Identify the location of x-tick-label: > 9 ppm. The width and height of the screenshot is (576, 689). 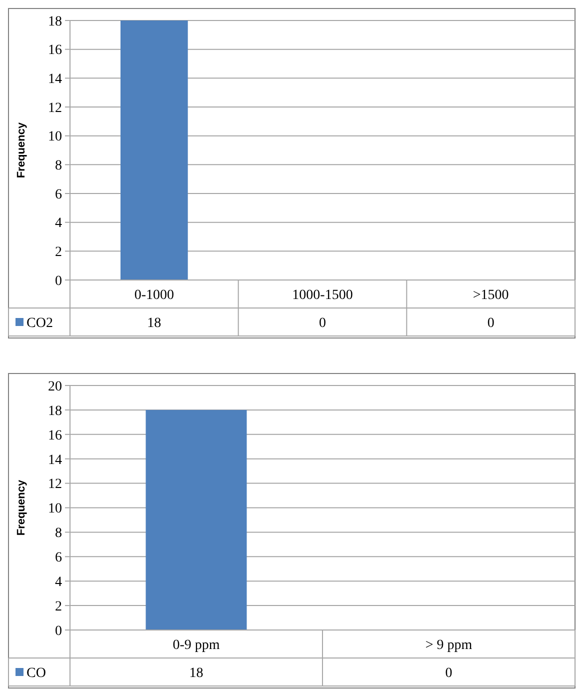
(448, 645).